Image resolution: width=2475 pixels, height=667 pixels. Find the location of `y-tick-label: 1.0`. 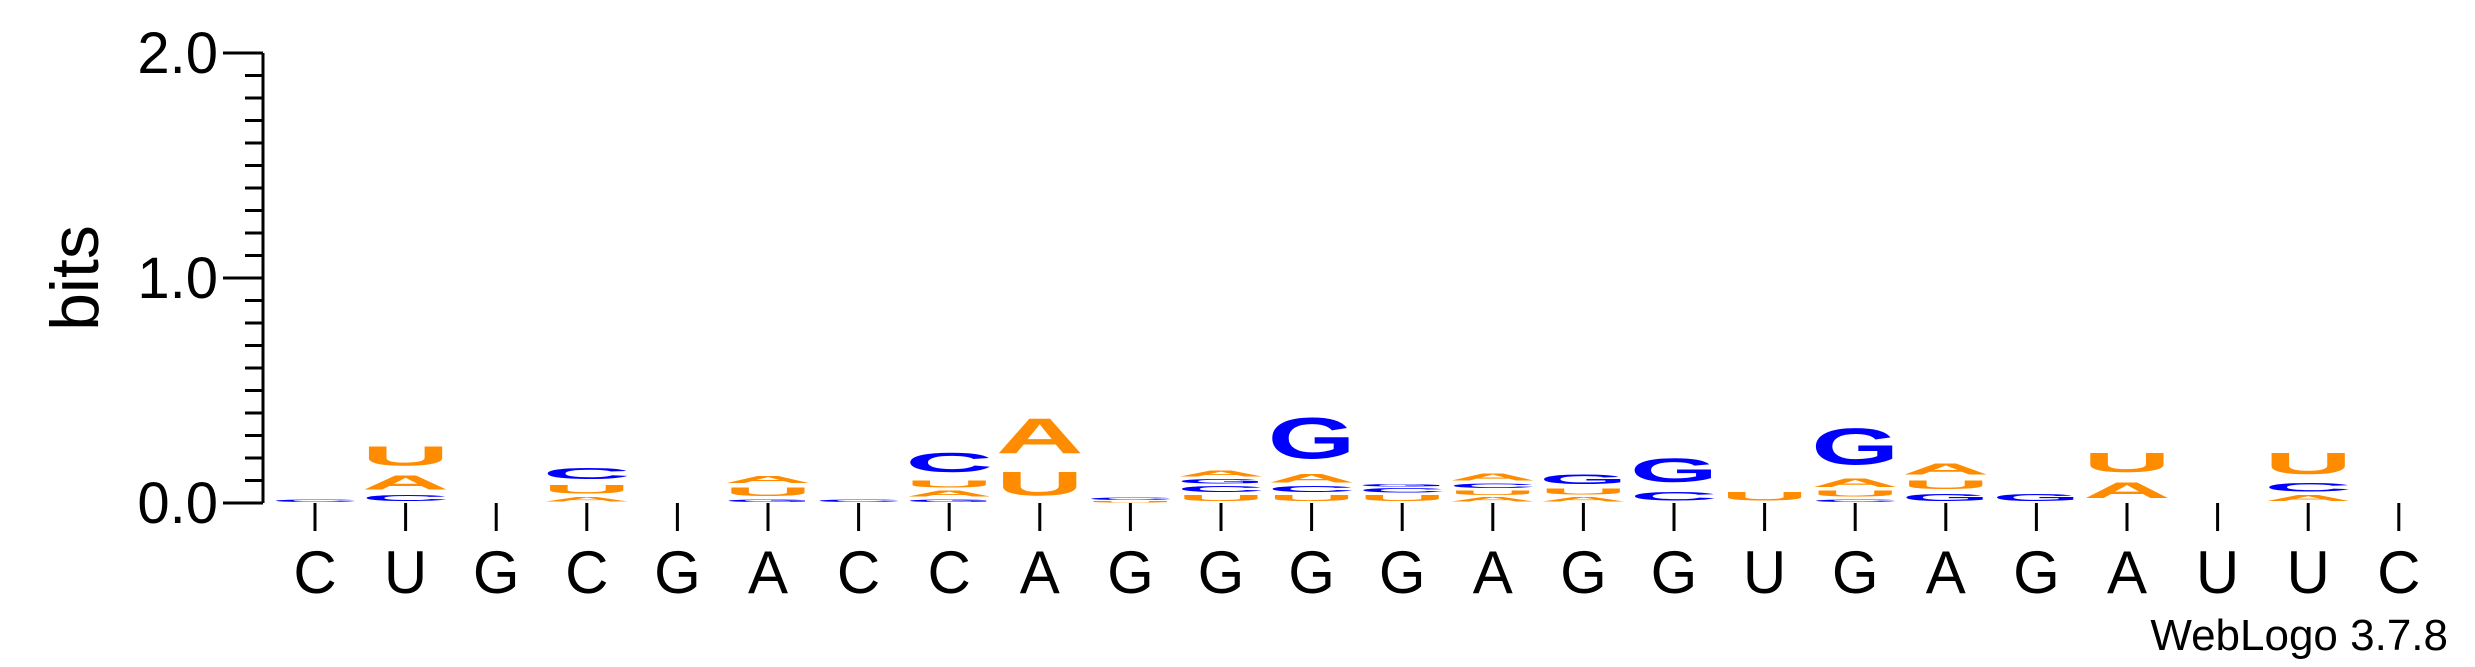

y-tick-label: 1.0 is located at coordinates (177, 278).